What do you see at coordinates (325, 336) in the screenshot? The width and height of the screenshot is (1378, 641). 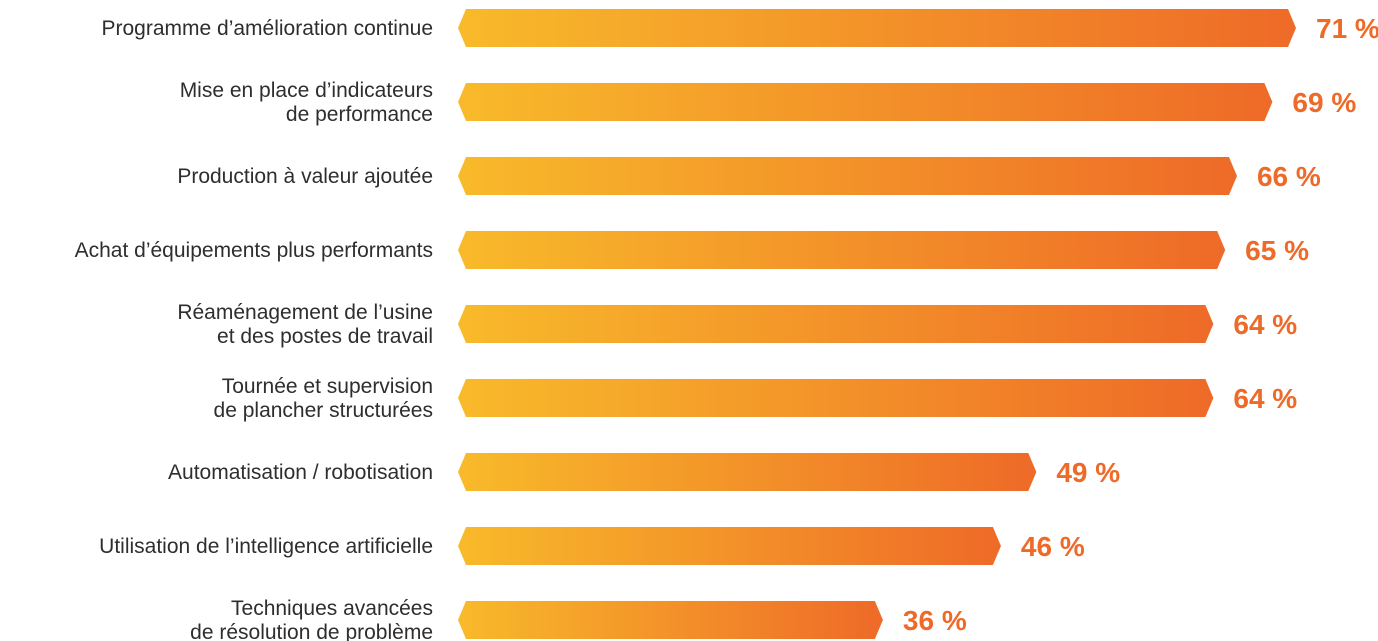 I see `category-label-line: et des postes de travail` at bounding box center [325, 336].